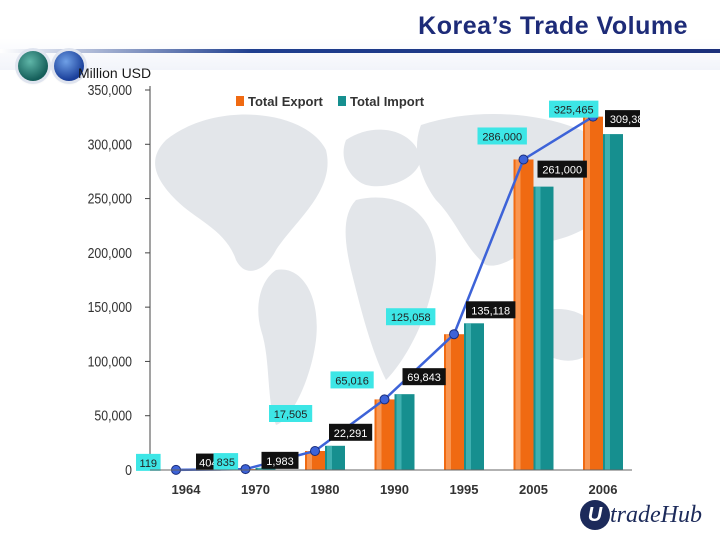 This screenshot has width=720, height=540. I want to click on import-value-label: 69,843, so click(424, 378).